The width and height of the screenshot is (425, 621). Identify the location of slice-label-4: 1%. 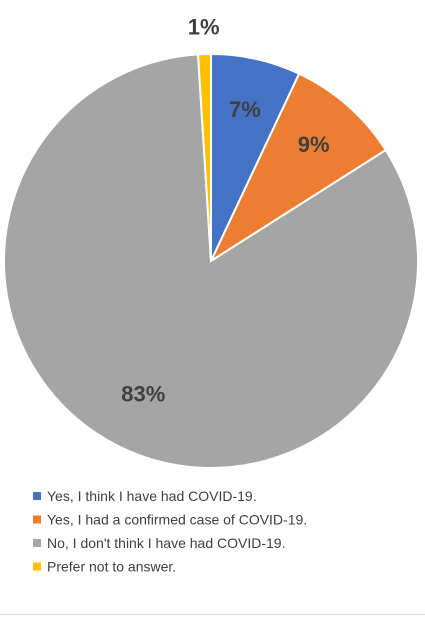
(204, 27).